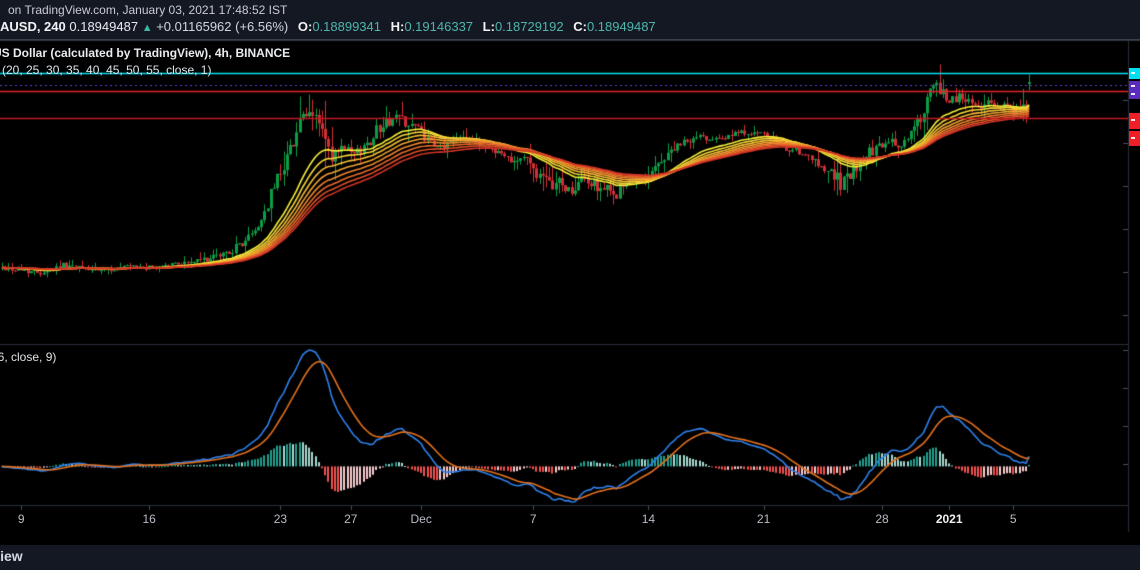 Image resolution: width=1140 pixels, height=570 pixels. I want to click on tradingview-watermark: View, so click(11, 556).